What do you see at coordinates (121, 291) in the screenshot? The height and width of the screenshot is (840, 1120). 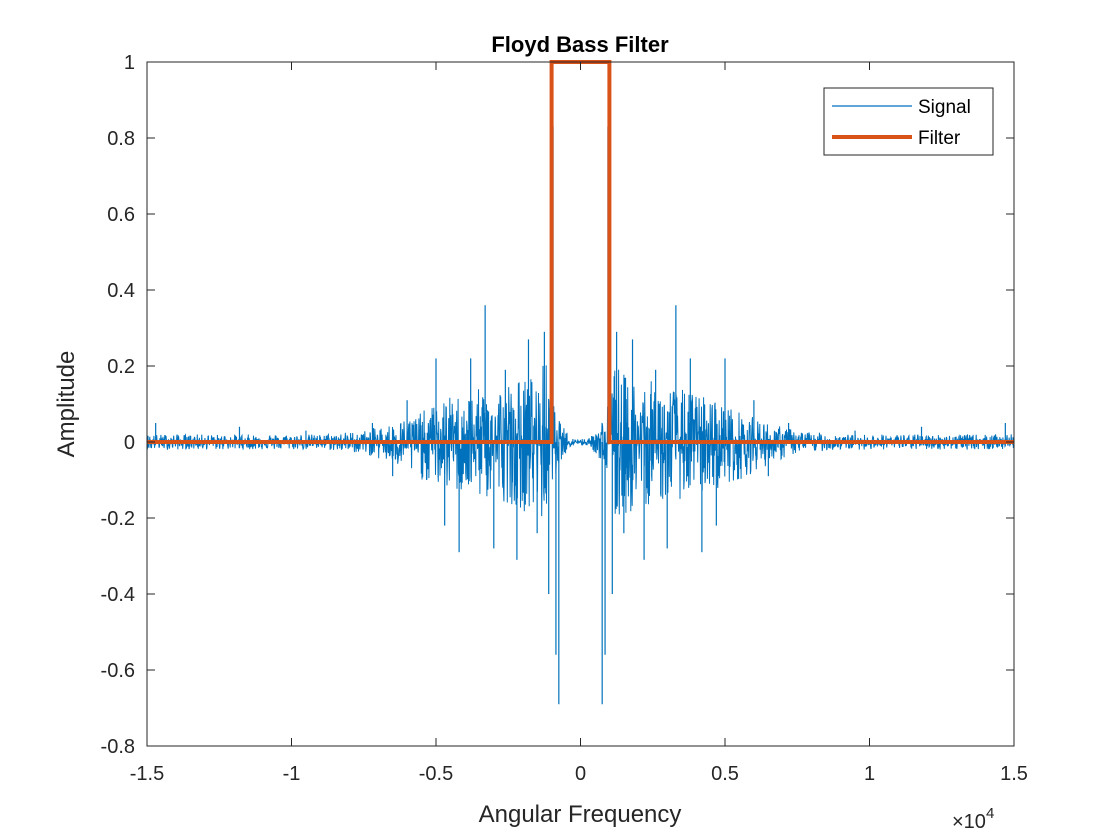 I see `y-tick-label: 0.4` at bounding box center [121, 291].